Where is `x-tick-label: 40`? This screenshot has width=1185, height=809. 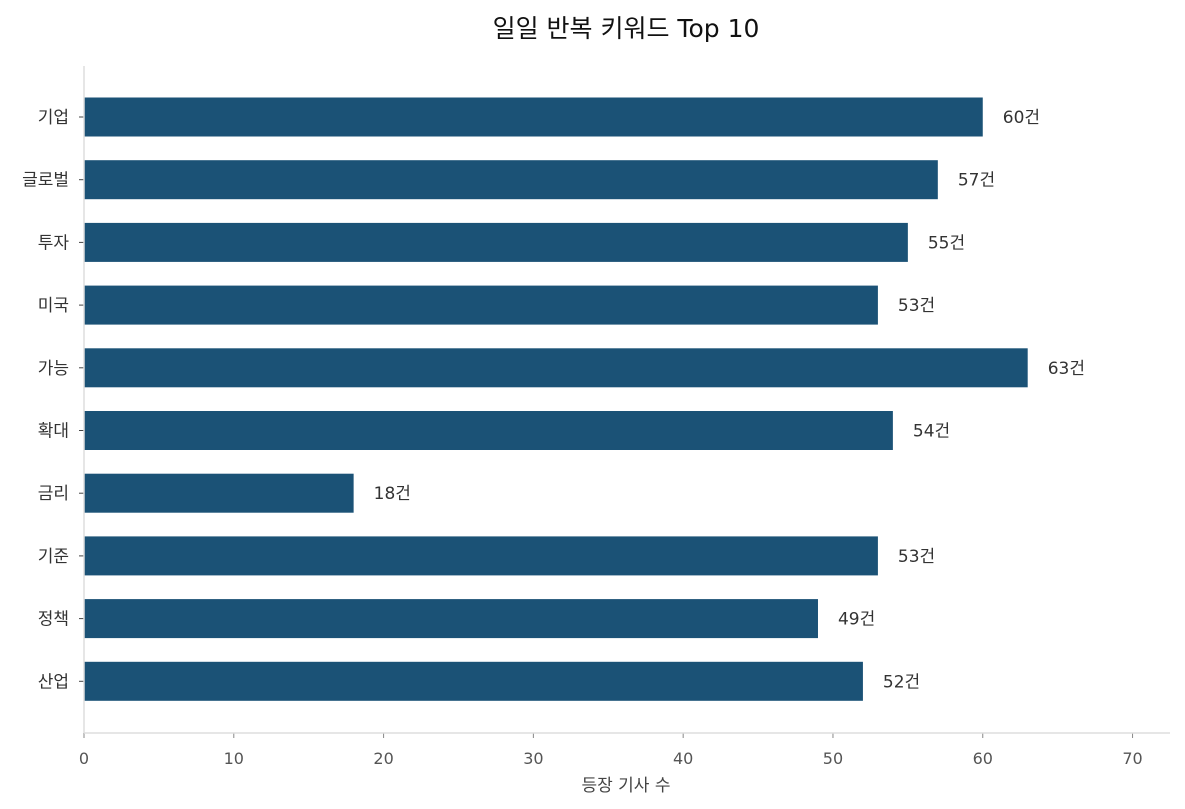
x-tick-label: 40 is located at coordinates (683, 758).